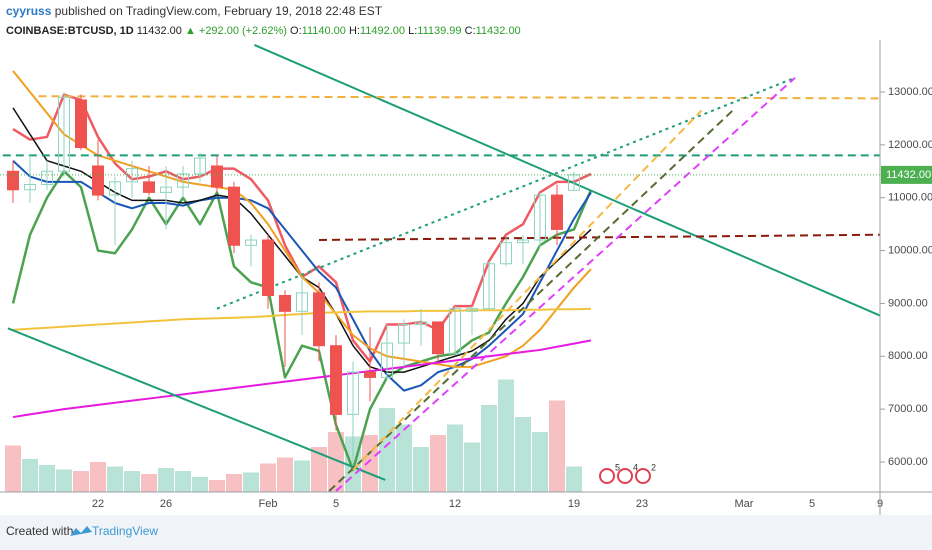  Describe the element at coordinates (29, 11) in the screenshot. I see `author: cyyruss` at that location.